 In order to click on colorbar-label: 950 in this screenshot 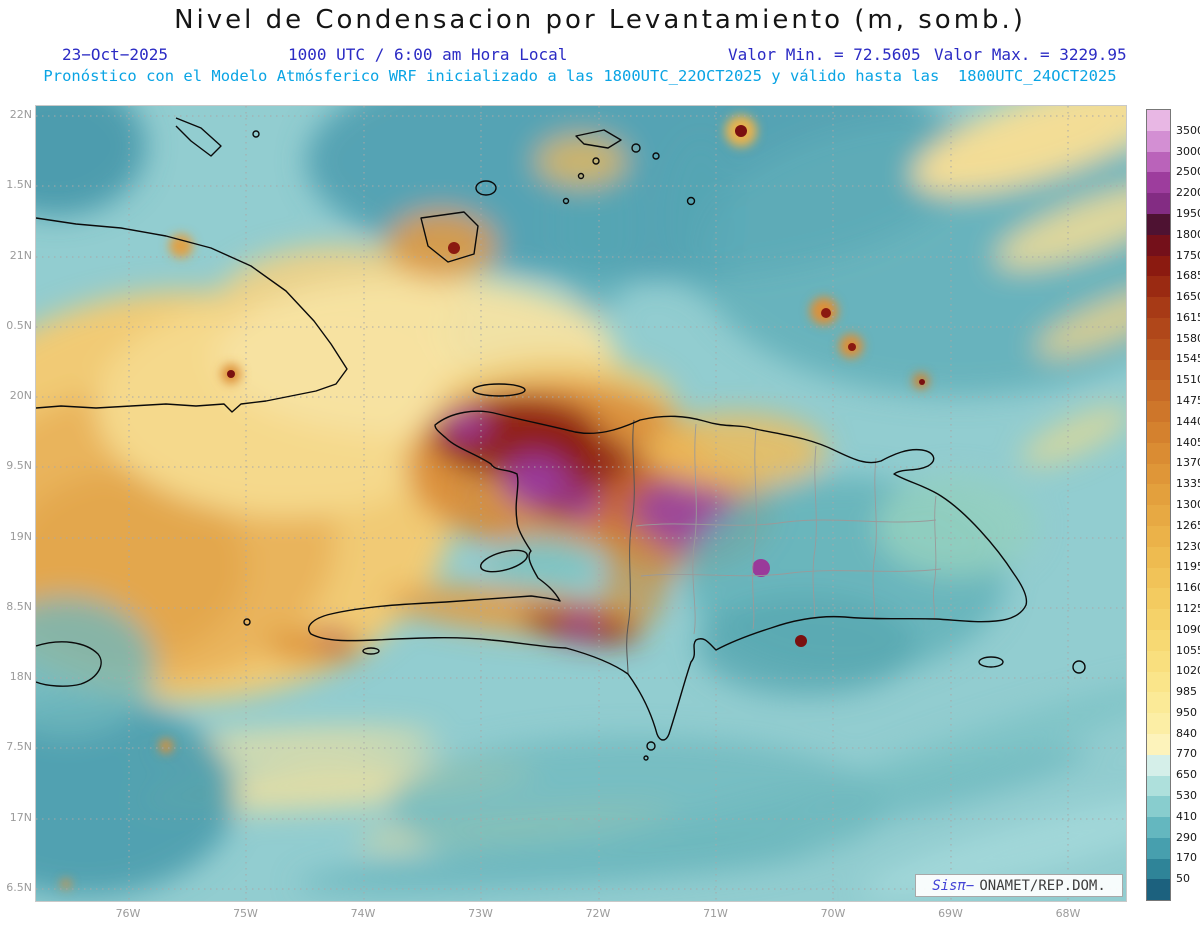, I will do `click(1186, 712)`.